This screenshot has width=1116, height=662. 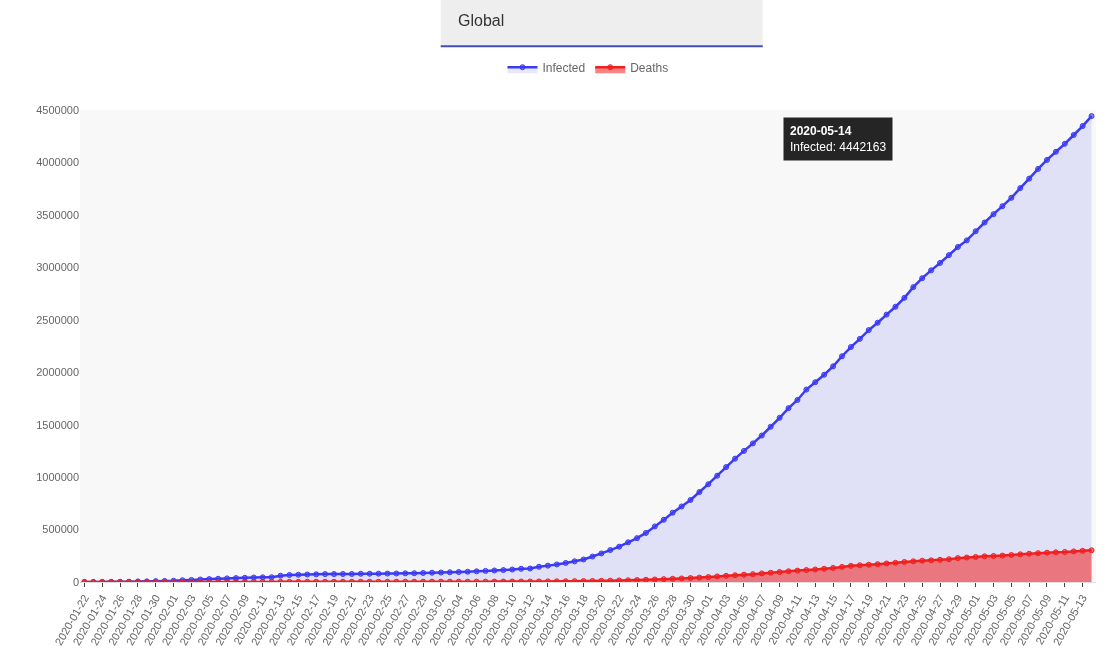 I want to click on y-tick-label: 0, so click(x=75, y=581).